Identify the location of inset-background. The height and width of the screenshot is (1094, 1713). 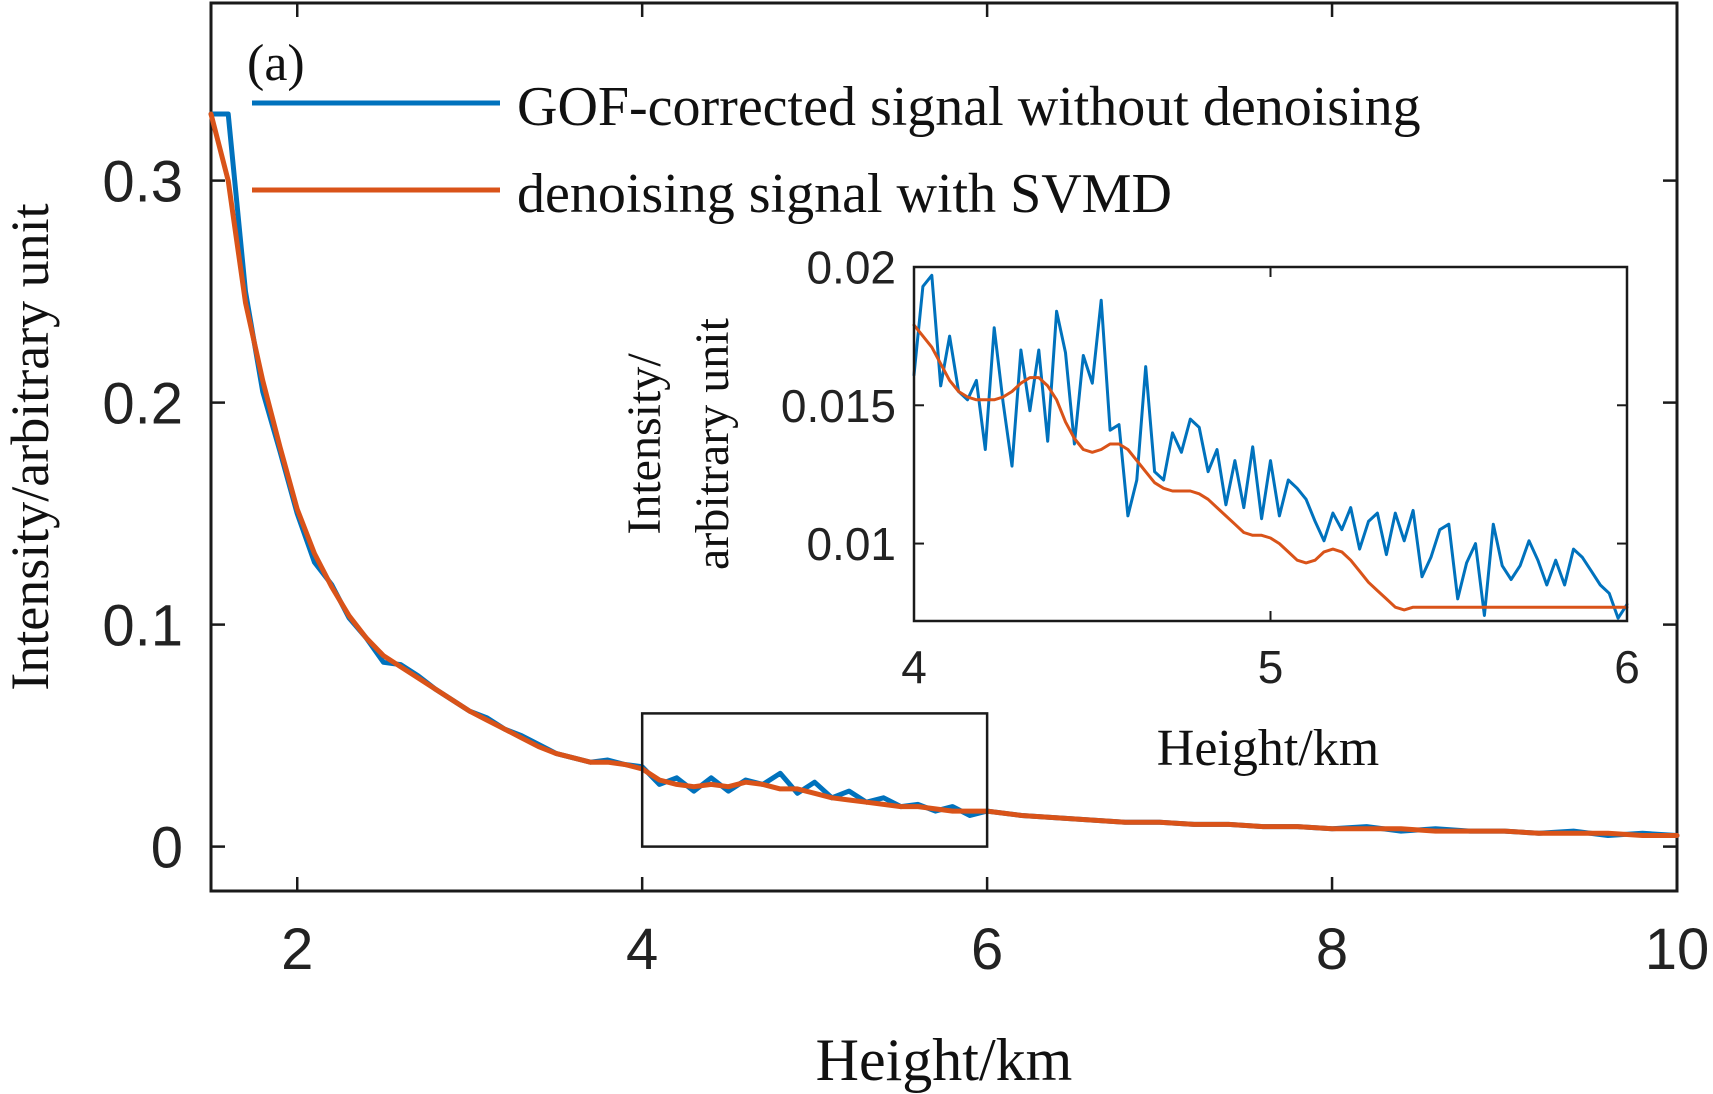
(1270, 444).